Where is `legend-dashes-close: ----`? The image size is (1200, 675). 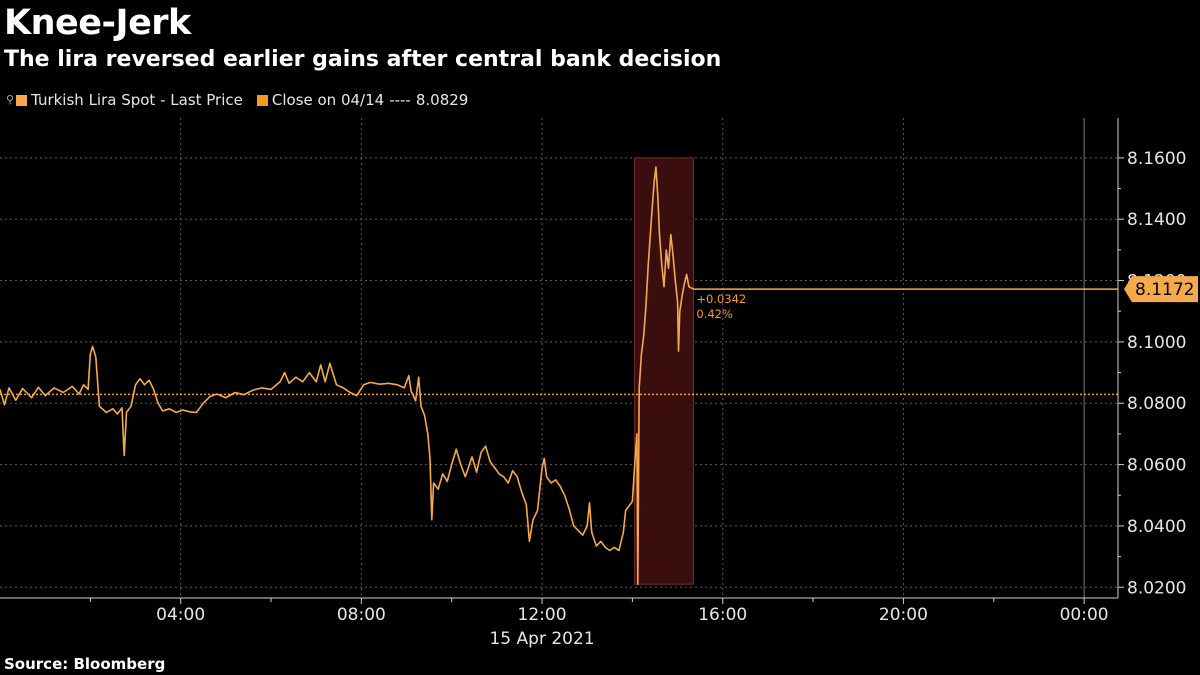 legend-dashes-close: ---- is located at coordinates (400, 100).